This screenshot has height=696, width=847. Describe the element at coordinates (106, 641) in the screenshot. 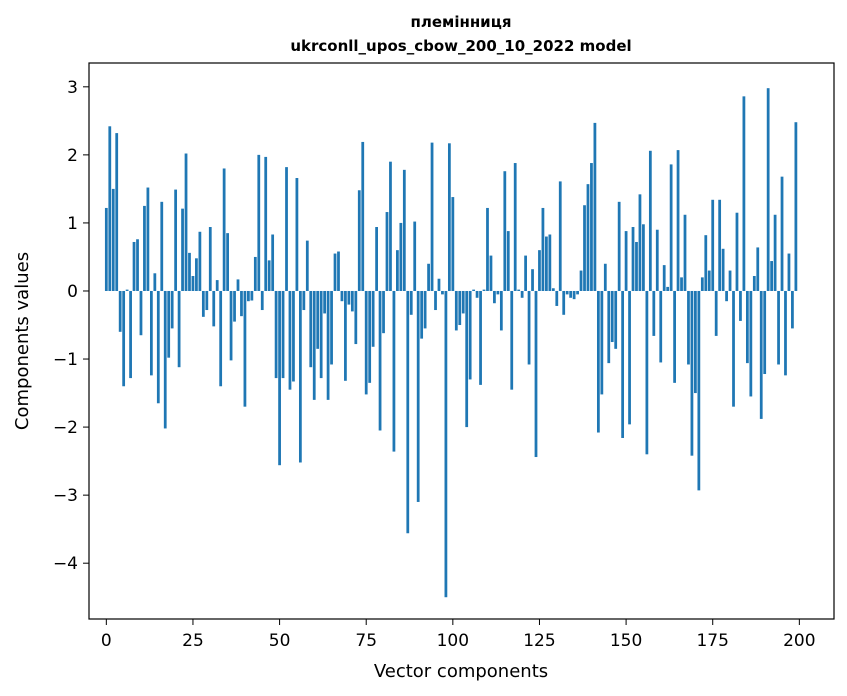

I see `x-tick-label: 0` at that location.